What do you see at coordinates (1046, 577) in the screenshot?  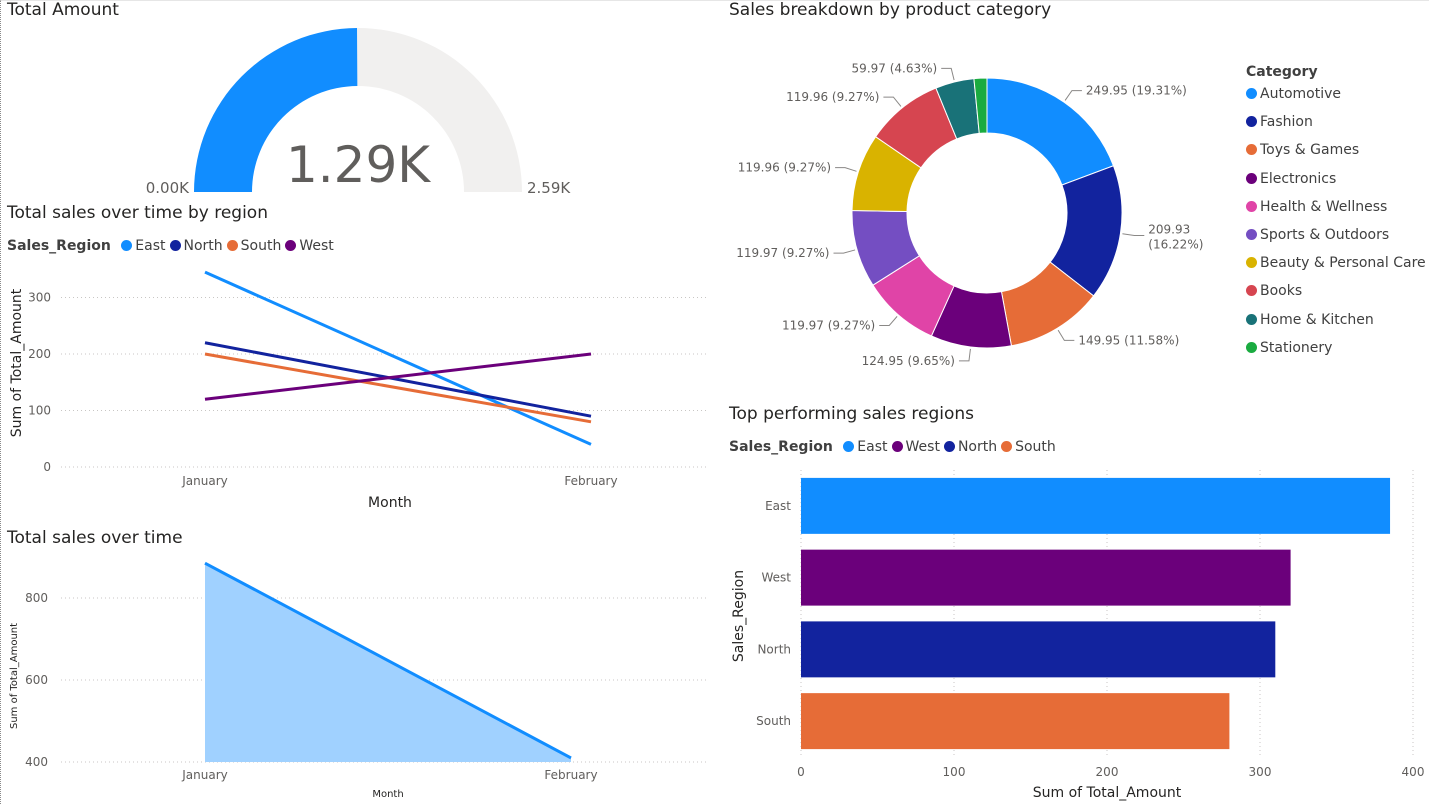 I see `bar-west` at bounding box center [1046, 577].